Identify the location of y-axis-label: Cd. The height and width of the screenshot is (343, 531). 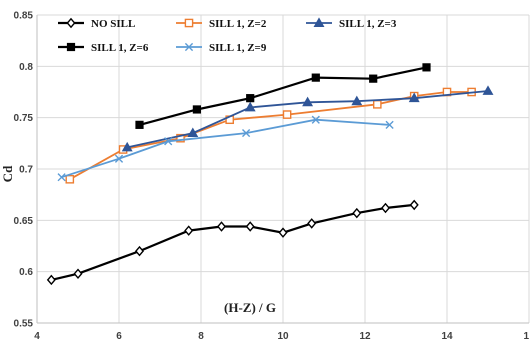
(7, 173).